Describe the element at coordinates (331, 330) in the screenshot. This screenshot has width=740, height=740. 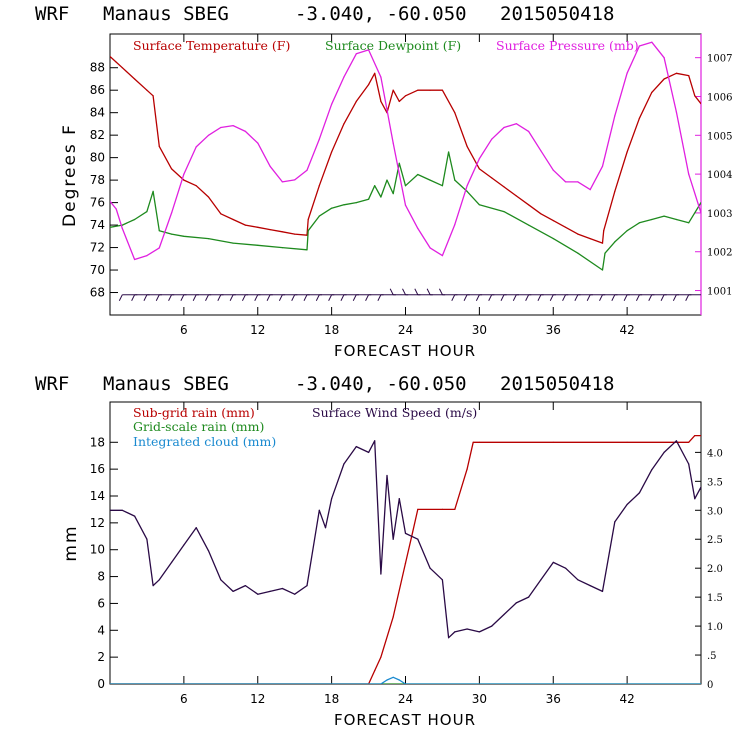
I see `x-tick-label: 18` at that location.